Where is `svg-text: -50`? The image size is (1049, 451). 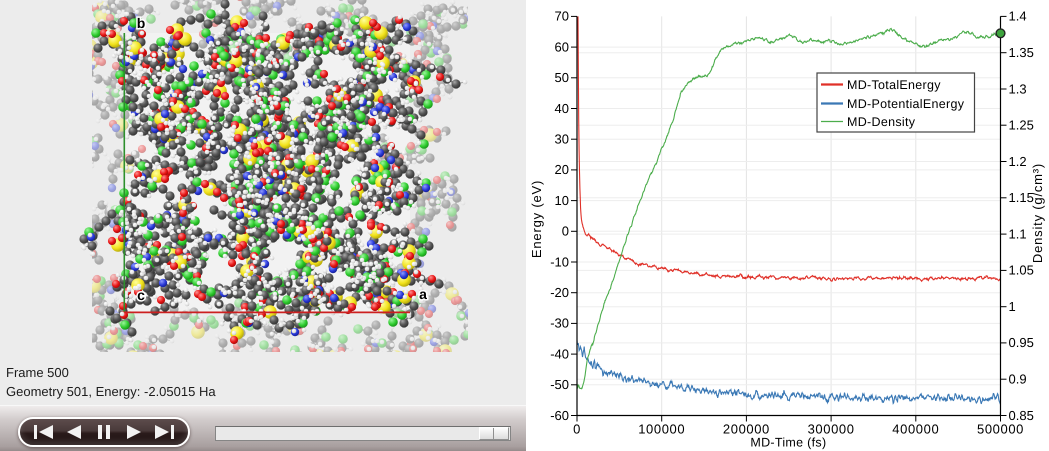 svg-text: -50 is located at coordinates (559, 384).